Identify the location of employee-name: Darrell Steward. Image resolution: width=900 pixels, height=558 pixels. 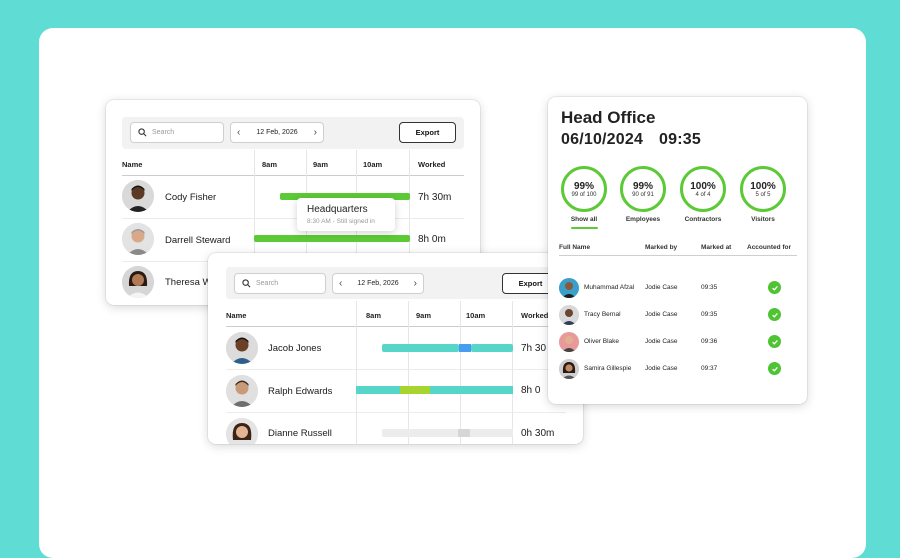
(198, 240).